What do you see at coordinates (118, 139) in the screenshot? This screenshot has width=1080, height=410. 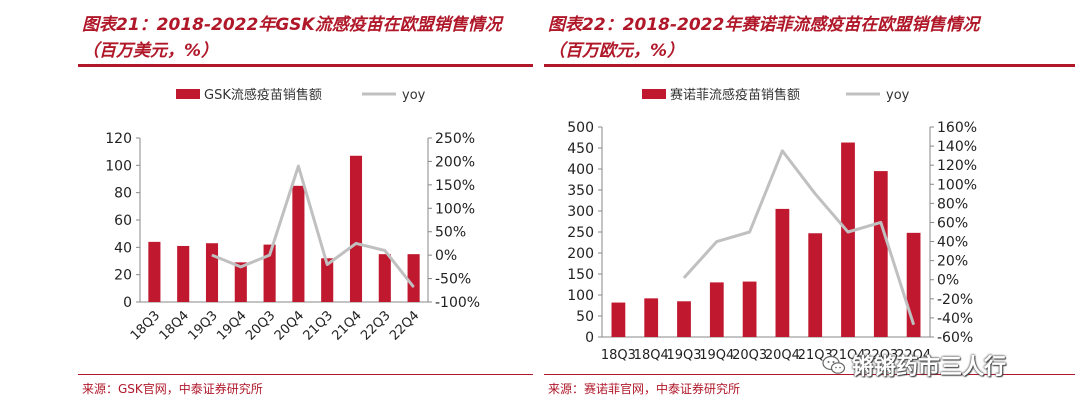 I see `left-y-tick-label: 120` at bounding box center [118, 139].